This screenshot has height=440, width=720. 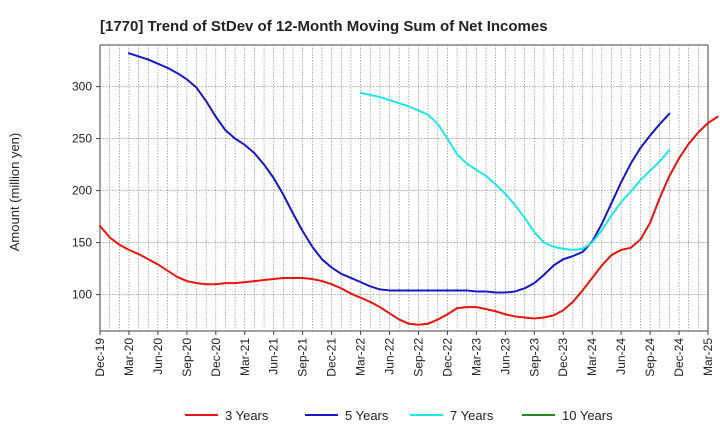 What do you see at coordinates (505, 356) in the screenshot?
I see `x-tick-label: Jun-23` at bounding box center [505, 356].